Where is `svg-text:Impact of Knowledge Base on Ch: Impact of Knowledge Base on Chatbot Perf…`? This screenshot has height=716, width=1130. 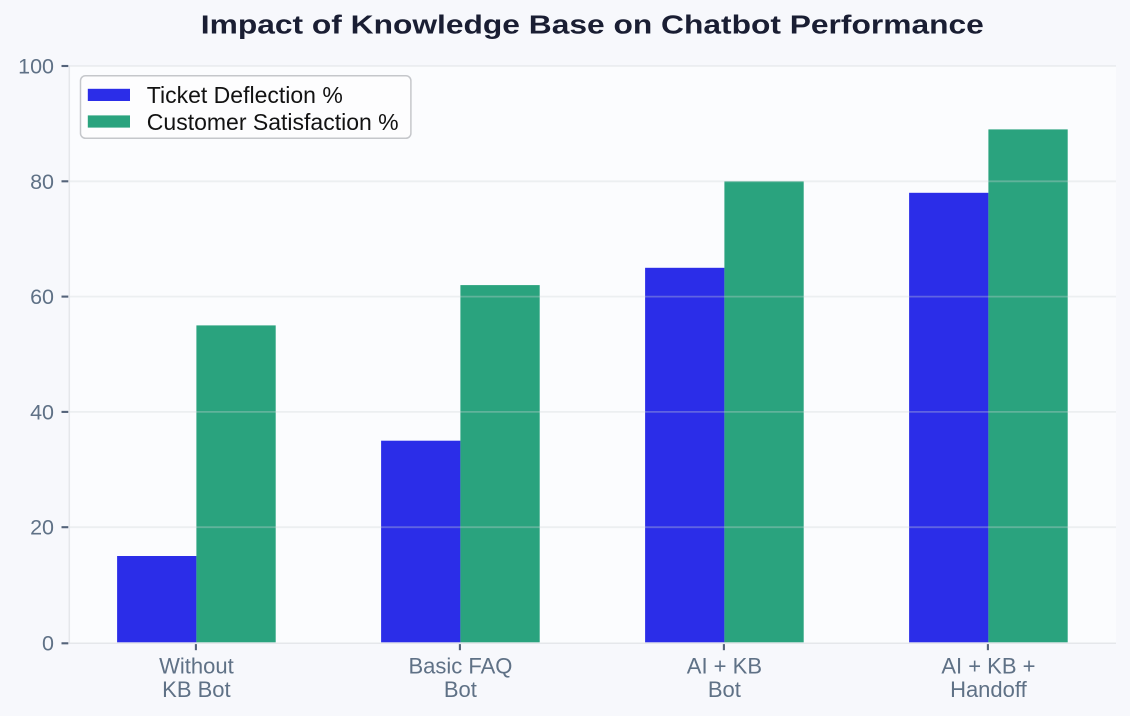
svg-text:Impact of Knowledge Base on Ch: Impact of Knowledge Base on Chatbot Perf… is located at coordinates (592, 26).